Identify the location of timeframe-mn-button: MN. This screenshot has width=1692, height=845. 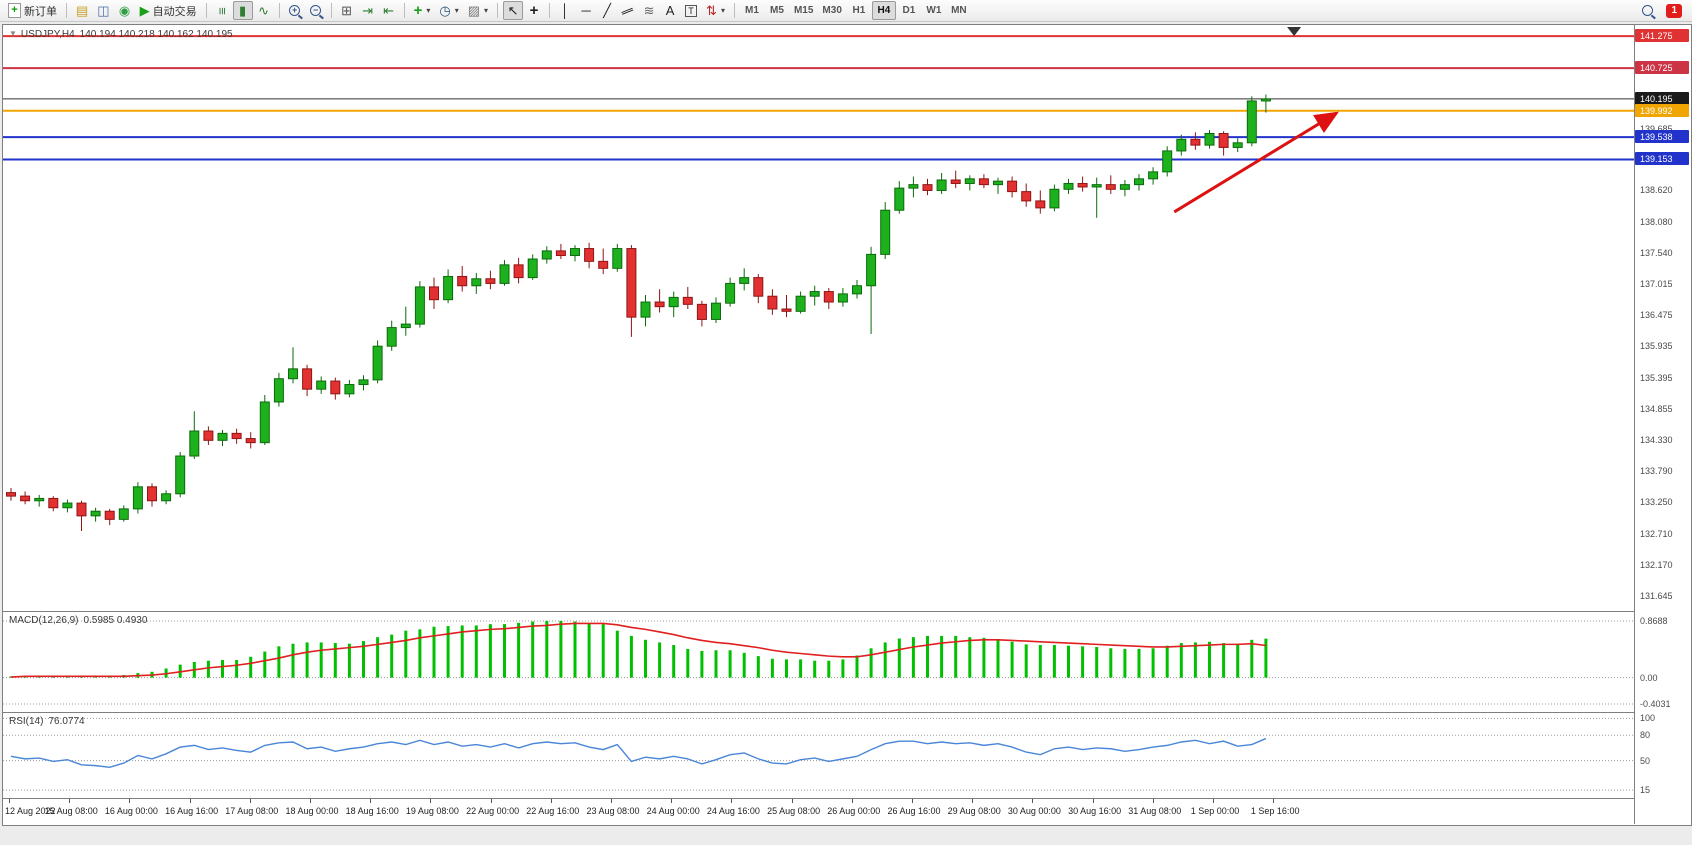
(959, 10).